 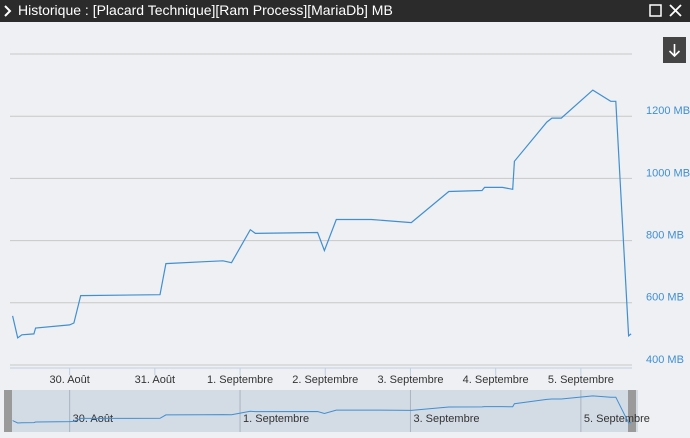 What do you see at coordinates (8, 411) in the screenshot?
I see `navigator-handle-left` at bounding box center [8, 411].